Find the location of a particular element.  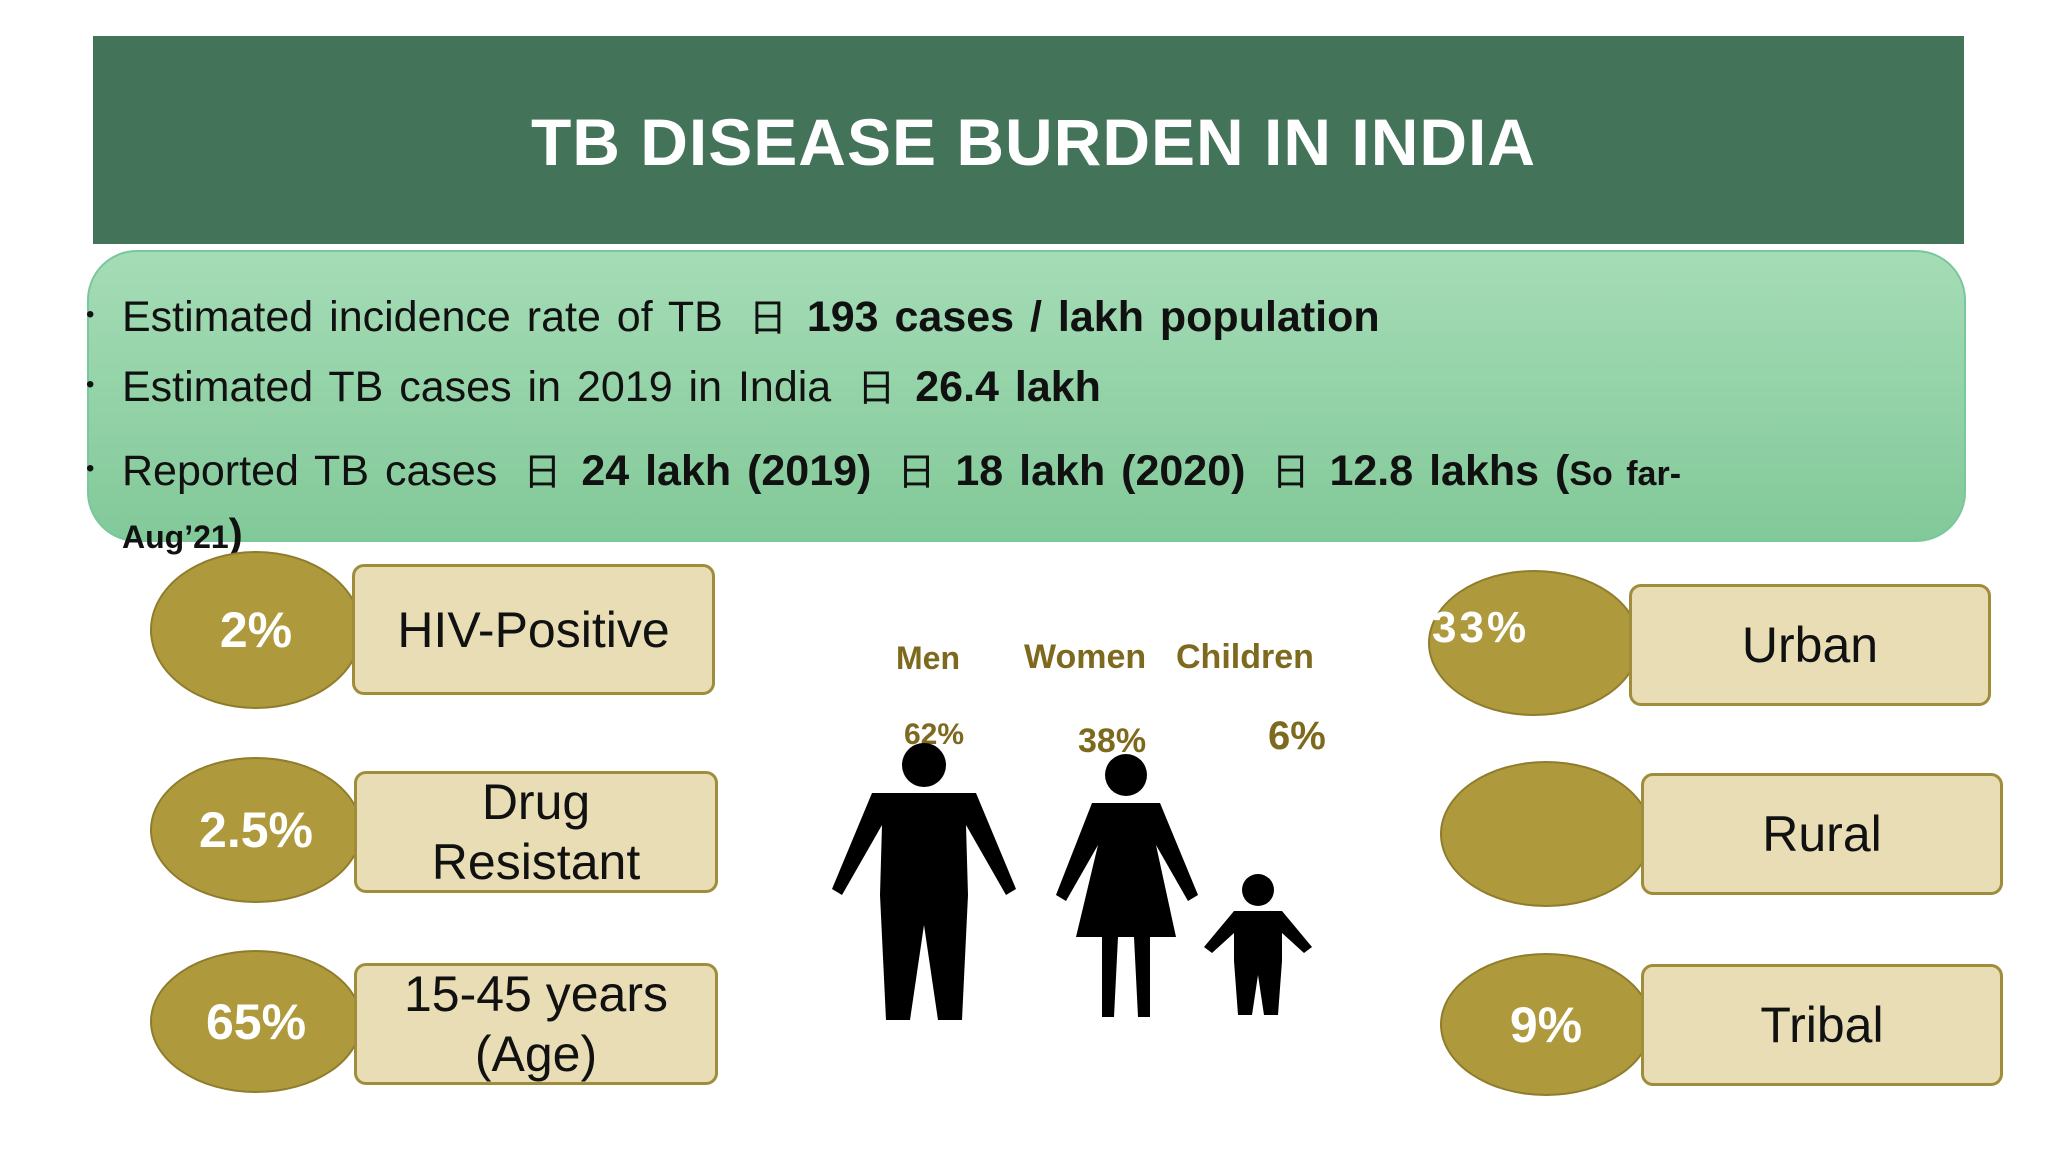

rural-label-box: Rural is located at coordinates (1822, 834).